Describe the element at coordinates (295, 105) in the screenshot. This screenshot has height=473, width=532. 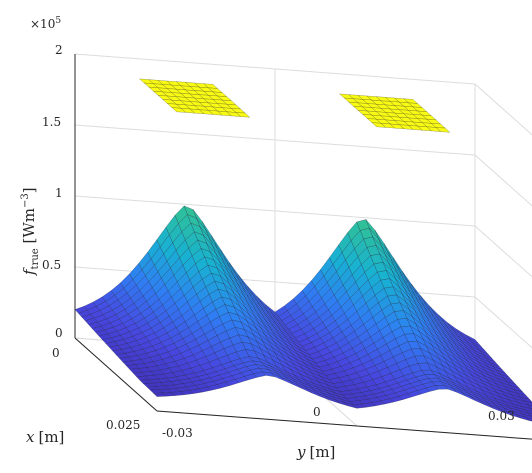
I see `plateau-mesh` at that location.